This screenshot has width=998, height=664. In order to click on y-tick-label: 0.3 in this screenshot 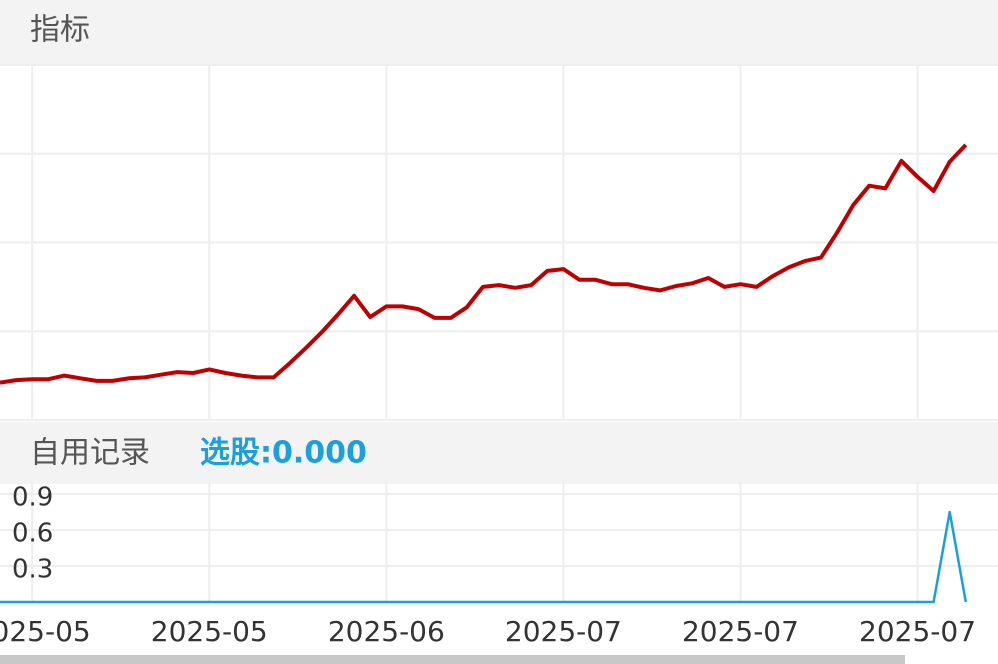, I will do `click(32, 570)`.